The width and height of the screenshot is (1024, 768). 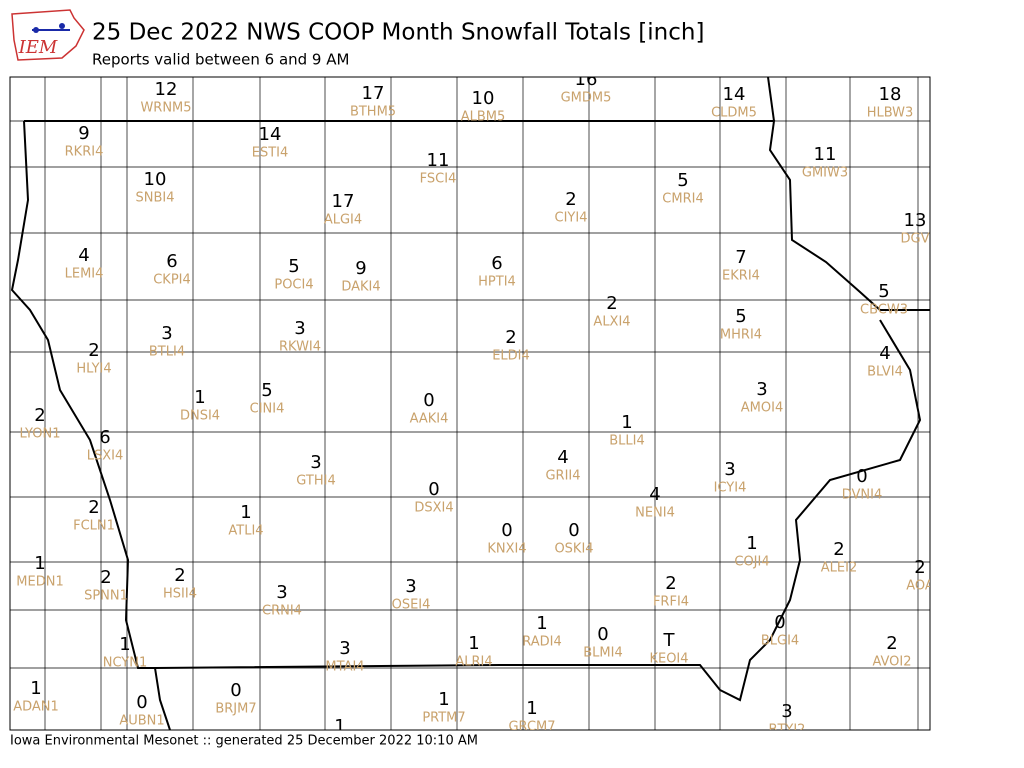 What do you see at coordinates (84, 152) in the screenshot?
I see `station-id: RKRI4` at bounding box center [84, 152].